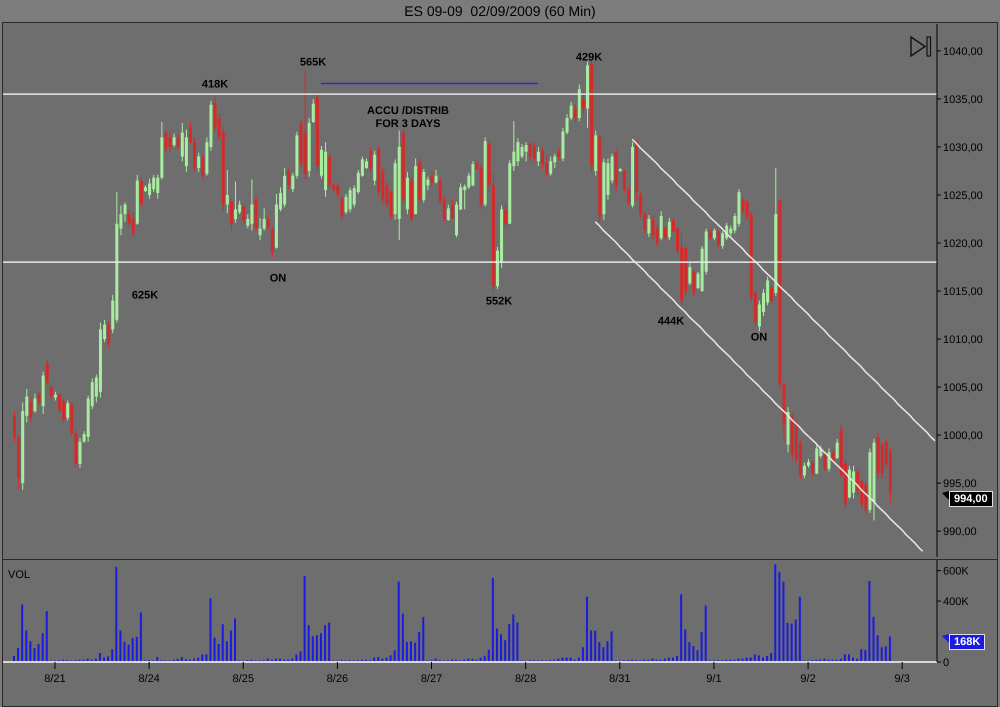 Image resolution: width=1000 pixels, height=707 pixels. What do you see at coordinates (808, 679) in the screenshot?
I see `x-tick-label: 9/2` at bounding box center [808, 679].